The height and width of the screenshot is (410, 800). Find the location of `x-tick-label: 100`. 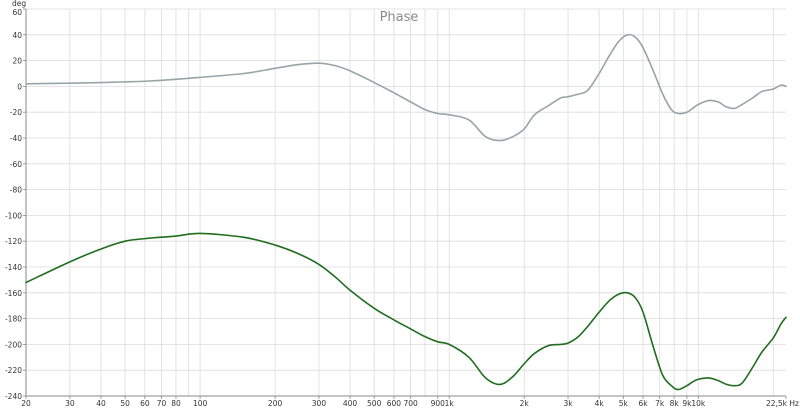

x-tick-label: 100 is located at coordinates (200, 403).